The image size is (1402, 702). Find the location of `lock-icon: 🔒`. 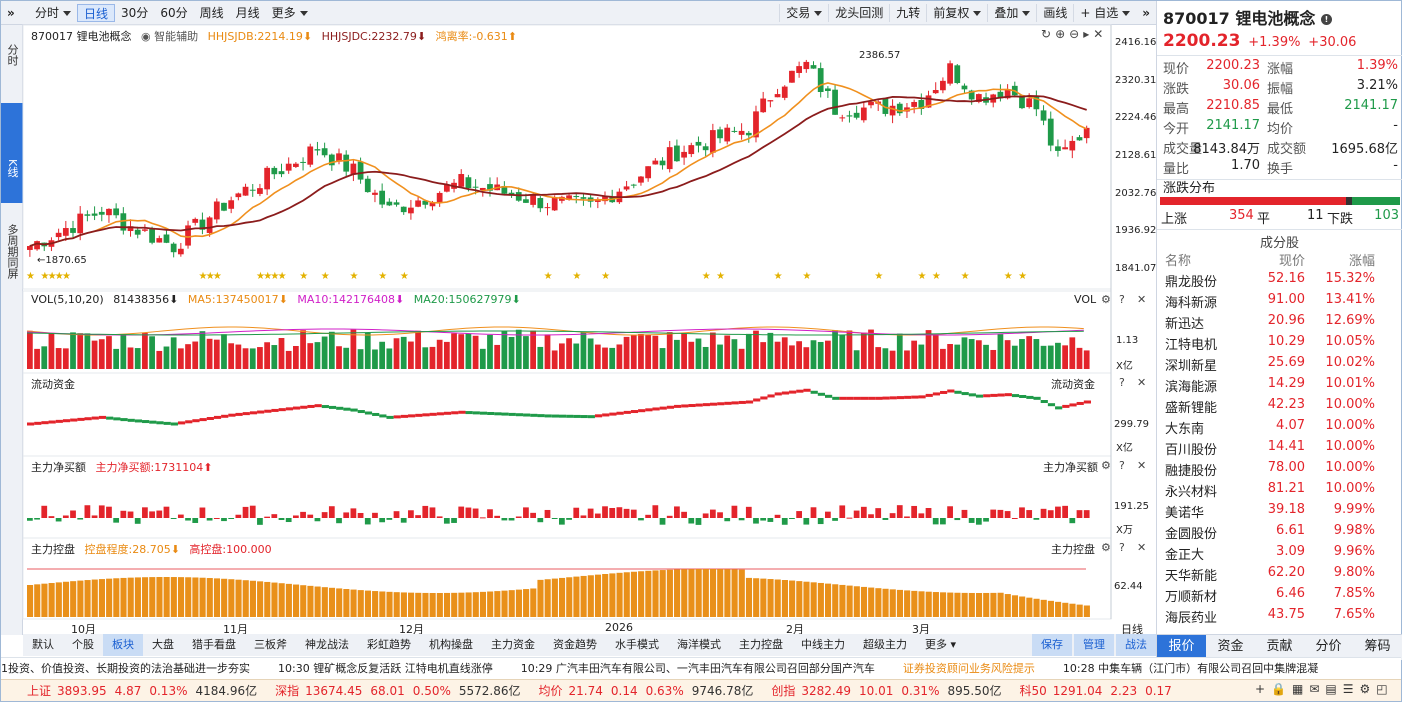

lock-icon: 🔒 is located at coordinates (1282, 689).